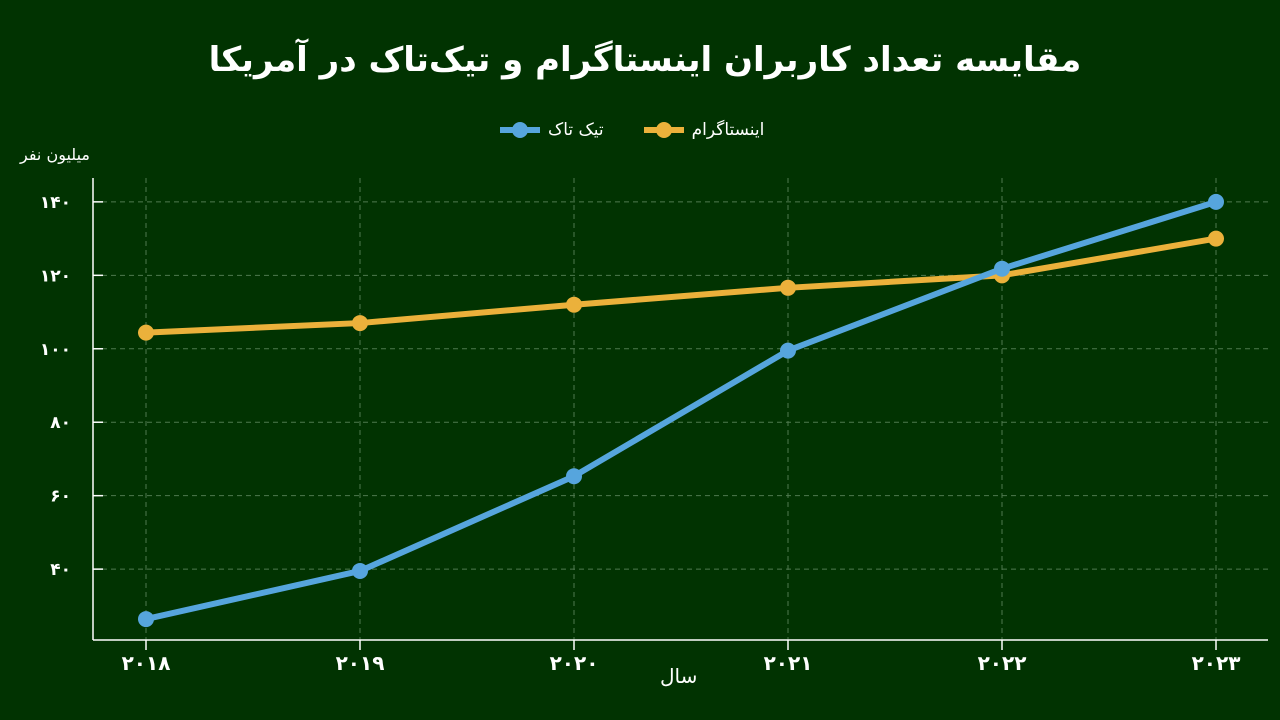 The width and height of the screenshot is (1280, 720). I want to click on y-tick-label: ۱۲۰, so click(55, 276).